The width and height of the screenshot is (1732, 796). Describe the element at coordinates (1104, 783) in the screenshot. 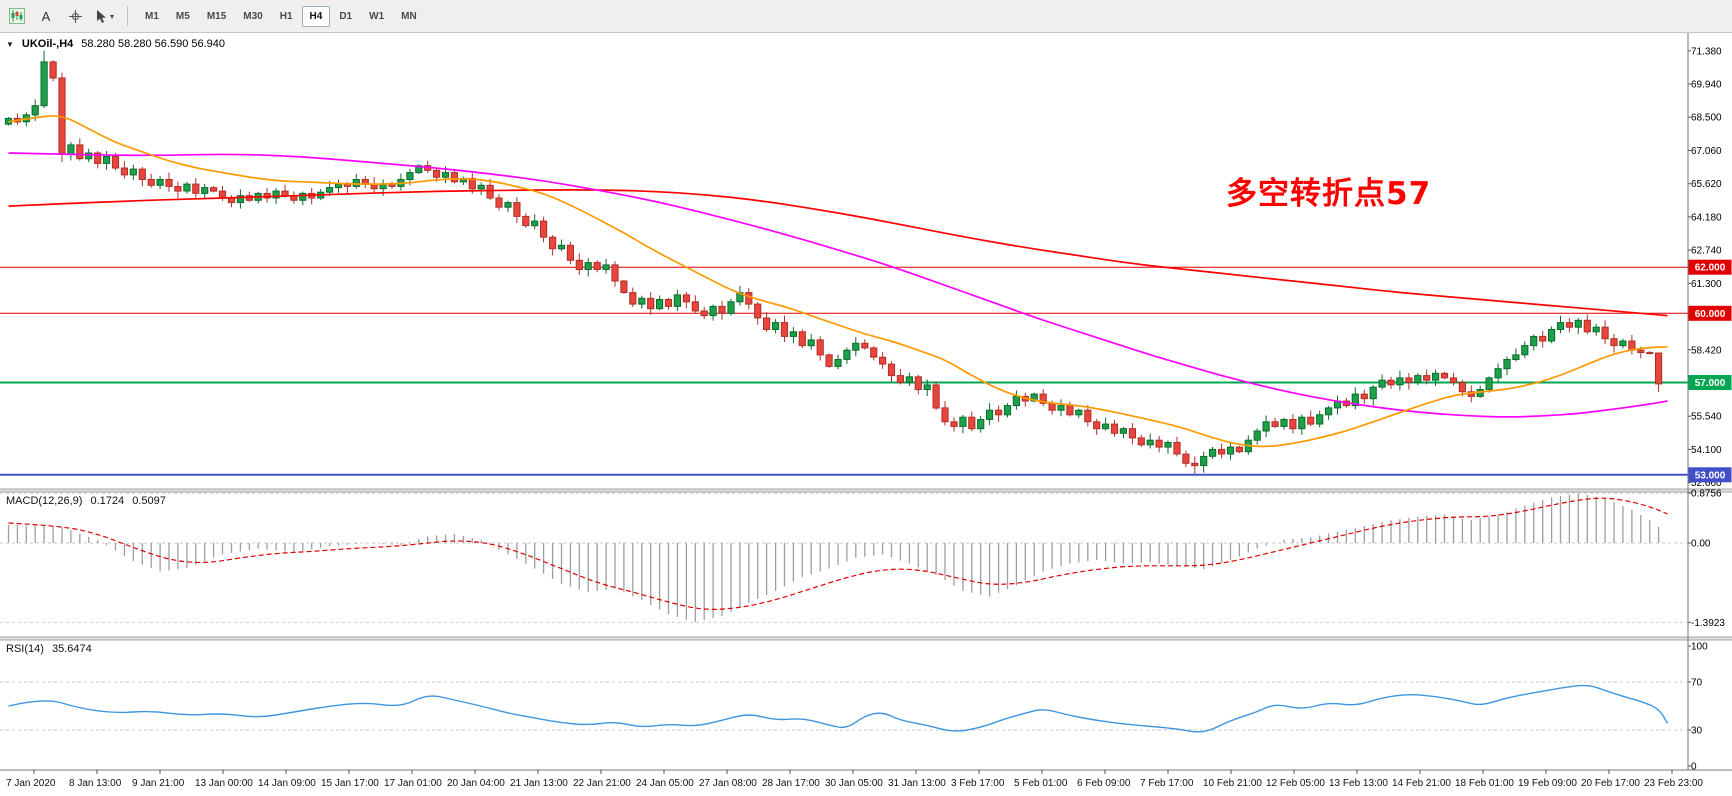

I see `time-axis-label: 6 Feb 09:00` at that location.